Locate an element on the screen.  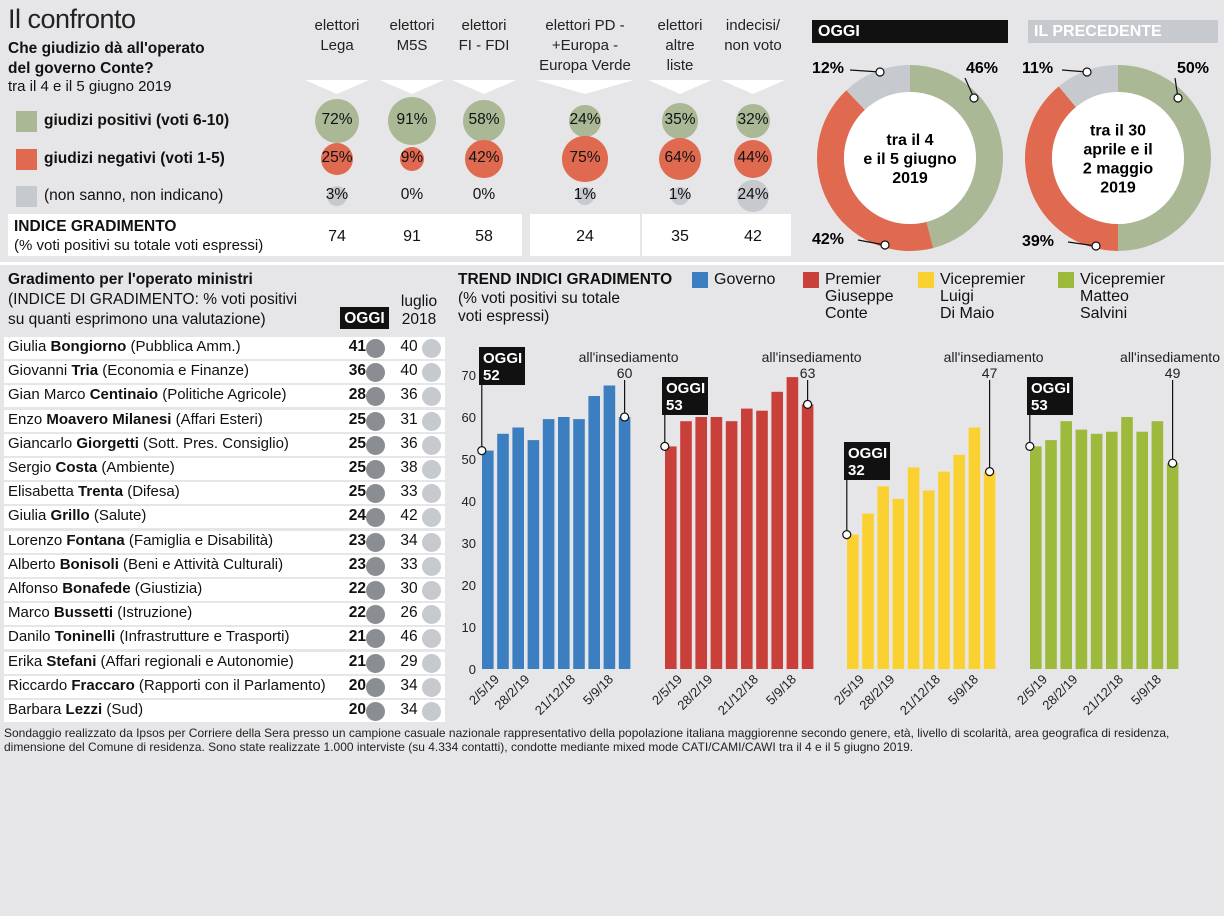
salvini-today-dot is located at coordinates (1030, 446).